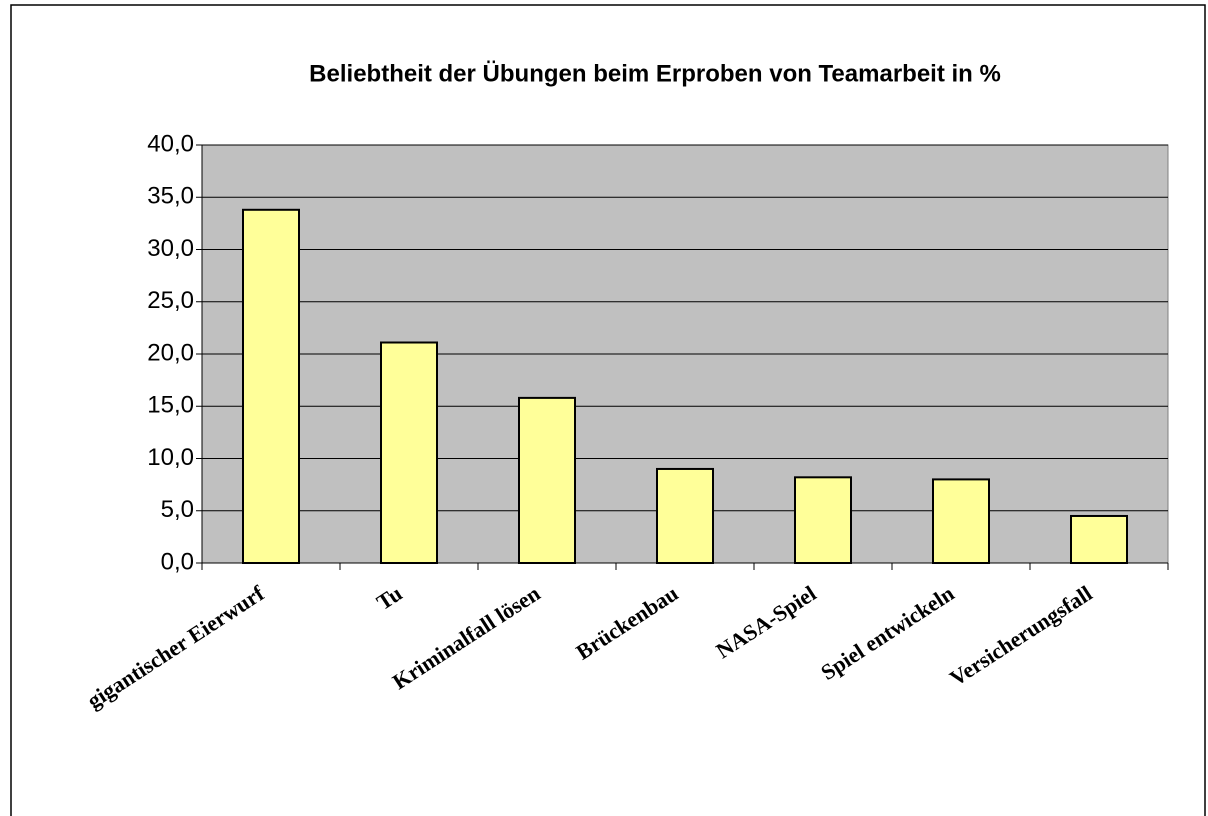 The height and width of the screenshot is (816, 1208). I want to click on y-tick-label: 5,0, so click(177, 509).